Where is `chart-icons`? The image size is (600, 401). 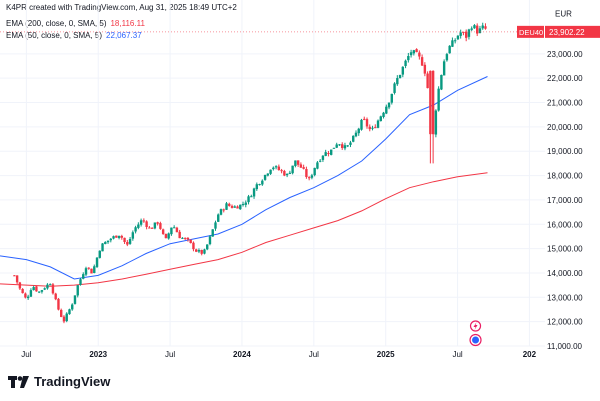
chart-icons is located at coordinates (475, 333).